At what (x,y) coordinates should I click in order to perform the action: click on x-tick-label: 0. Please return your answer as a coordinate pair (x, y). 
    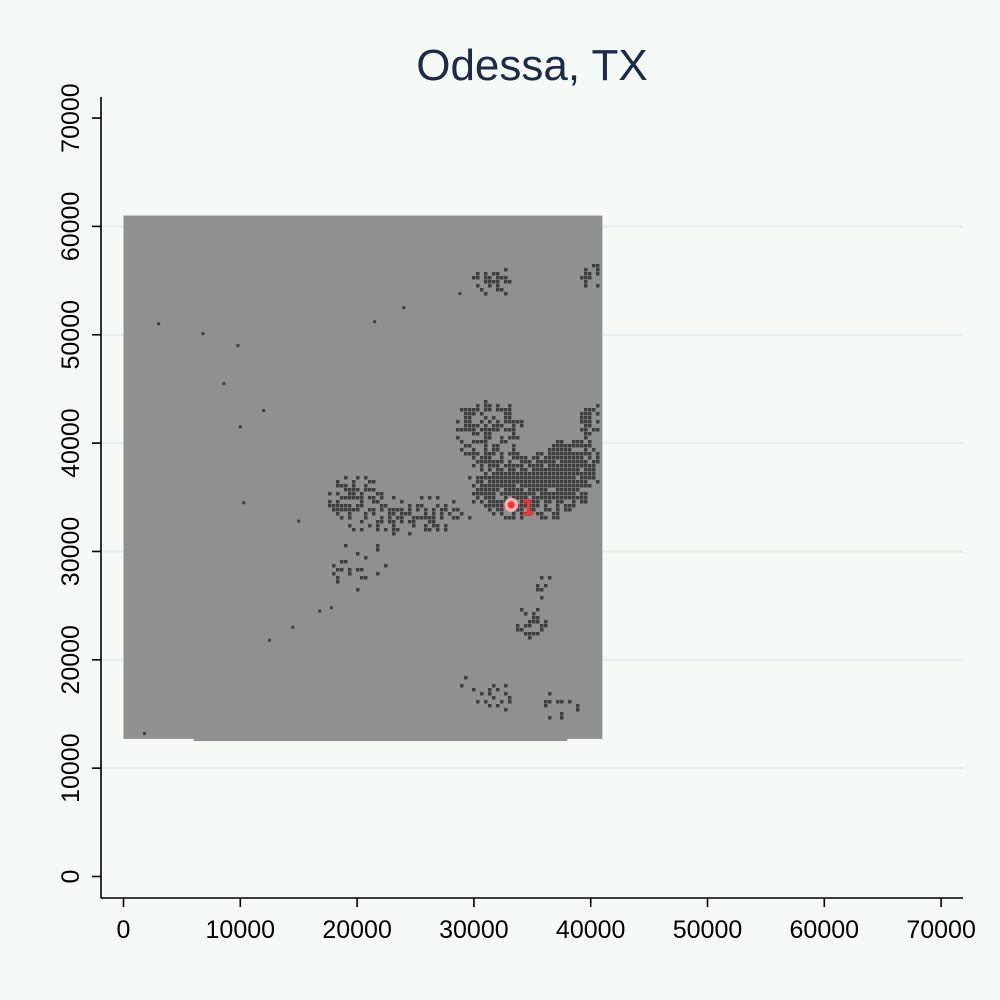
    Looking at the image, I should click on (124, 930).